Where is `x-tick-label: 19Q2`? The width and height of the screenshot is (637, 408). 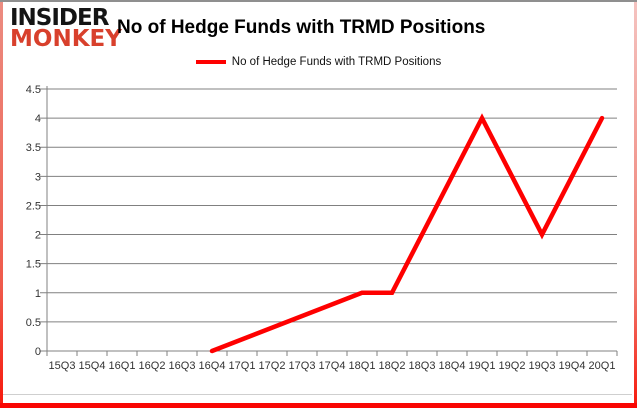 x-tick-label: 19Q2 is located at coordinates (512, 366).